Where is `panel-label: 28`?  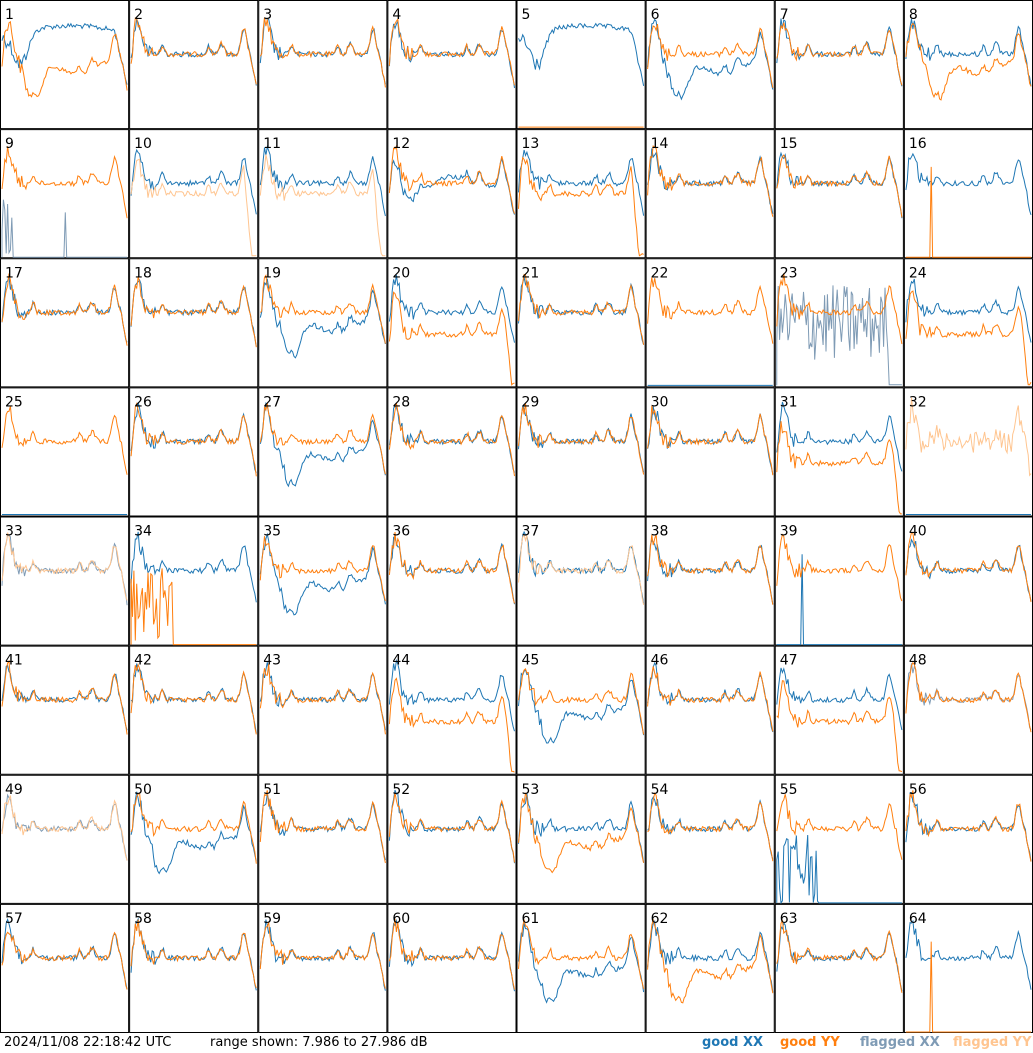 panel-label: 28 is located at coordinates (401, 402).